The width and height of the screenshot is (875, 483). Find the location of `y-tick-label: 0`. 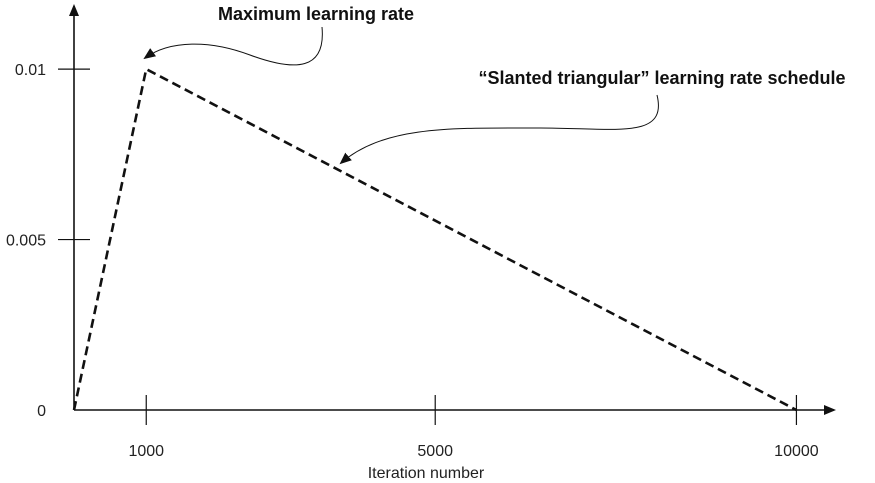

y-tick-label: 0 is located at coordinates (41, 411).